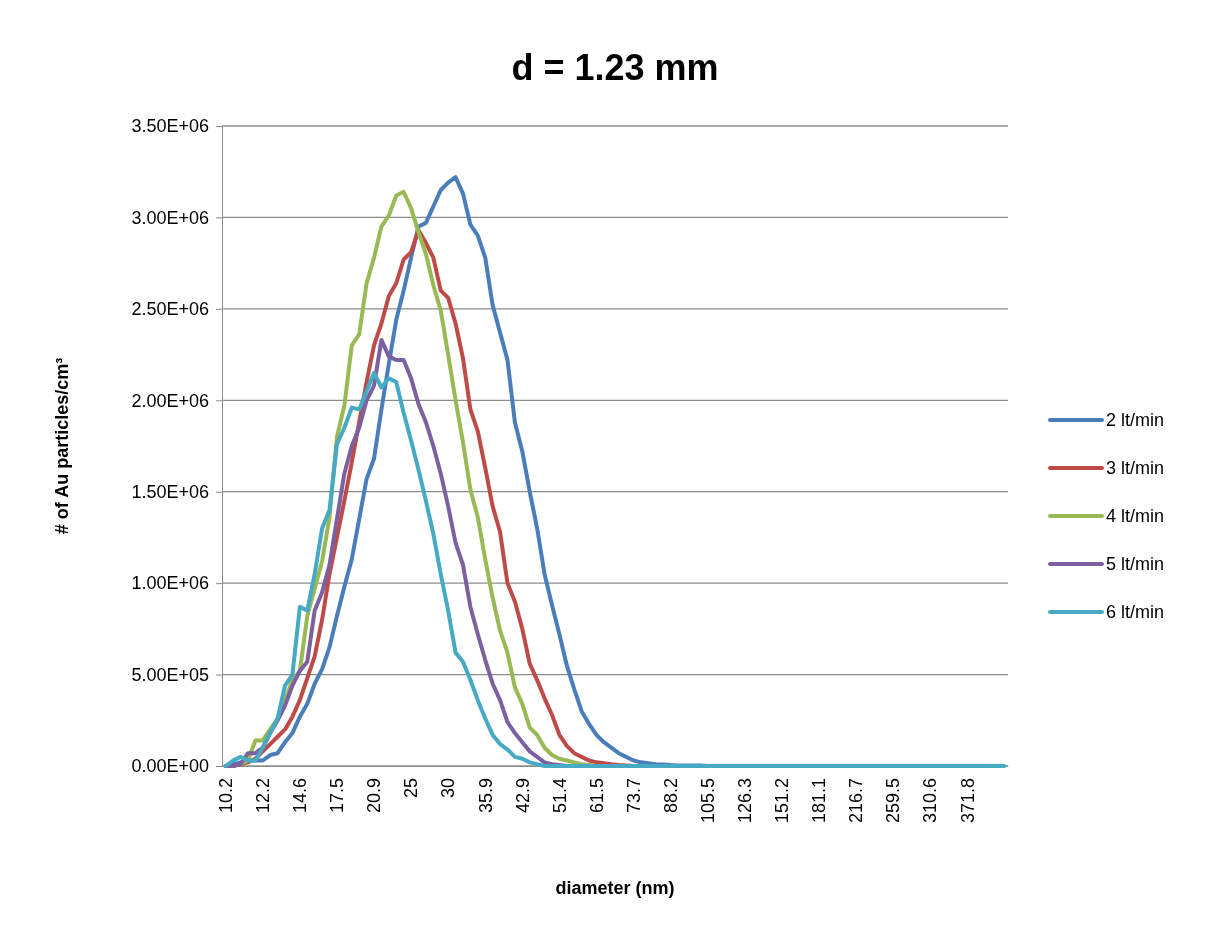 The image size is (1211, 932). I want to click on x-tick-label: 14.6, so click(300, 796).